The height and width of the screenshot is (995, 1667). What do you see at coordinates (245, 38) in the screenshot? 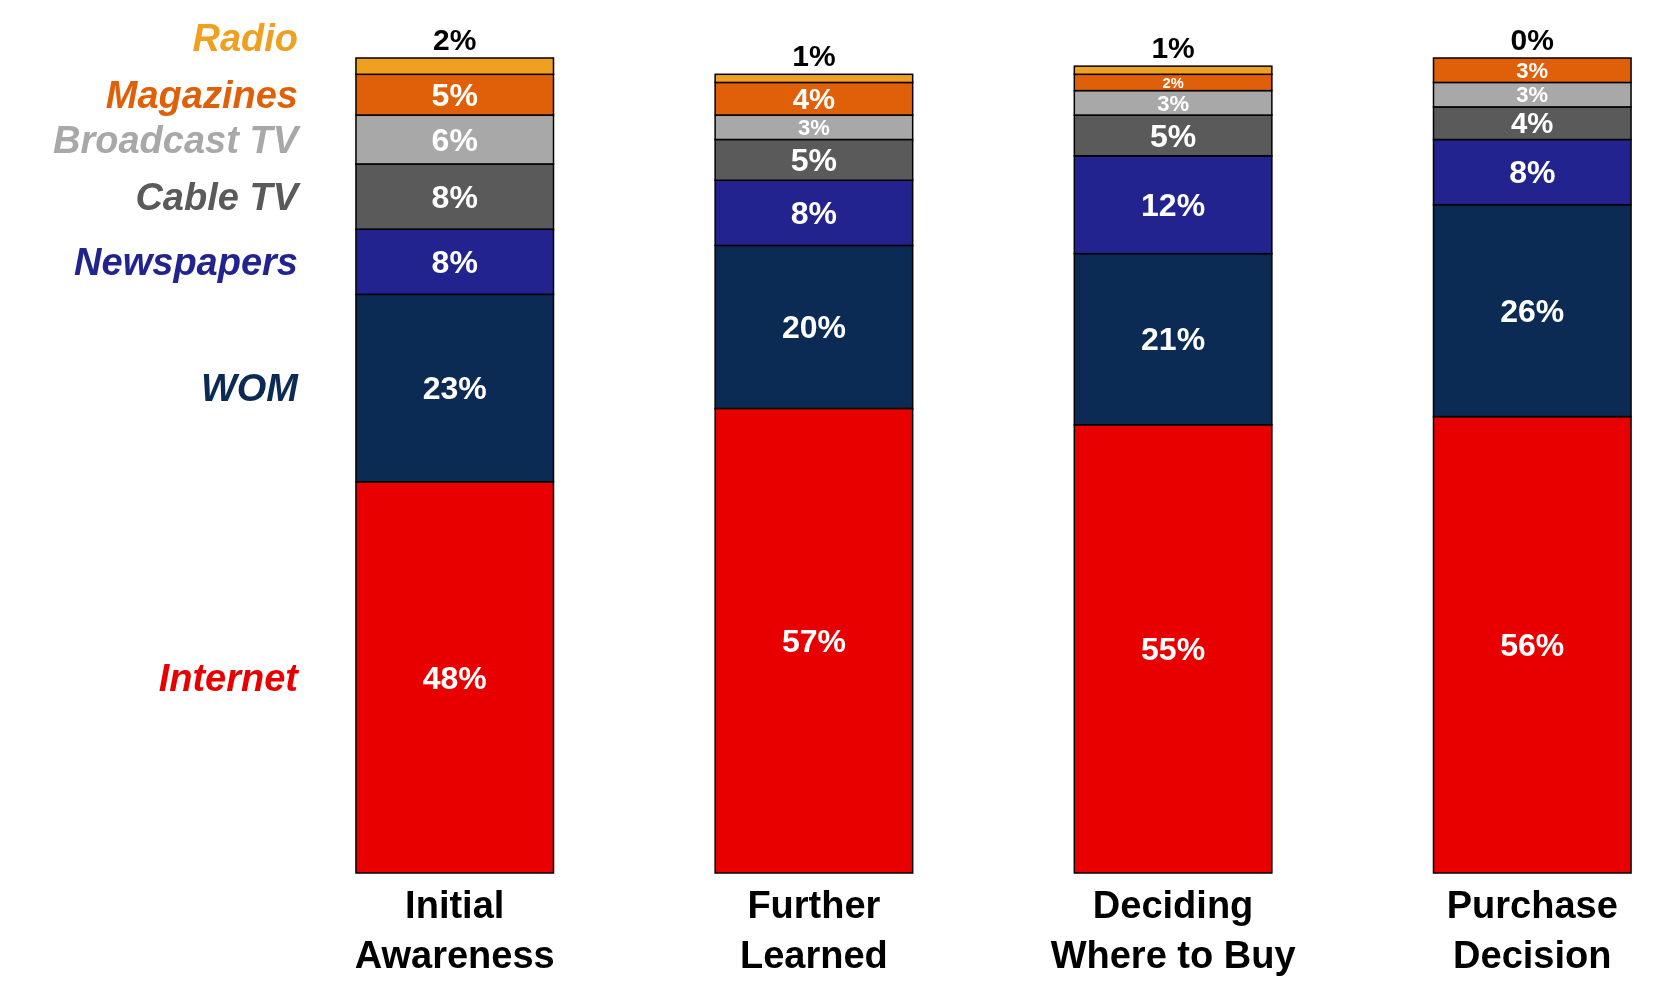
I see `series-label: Radio` at bounding box center [245, 38].